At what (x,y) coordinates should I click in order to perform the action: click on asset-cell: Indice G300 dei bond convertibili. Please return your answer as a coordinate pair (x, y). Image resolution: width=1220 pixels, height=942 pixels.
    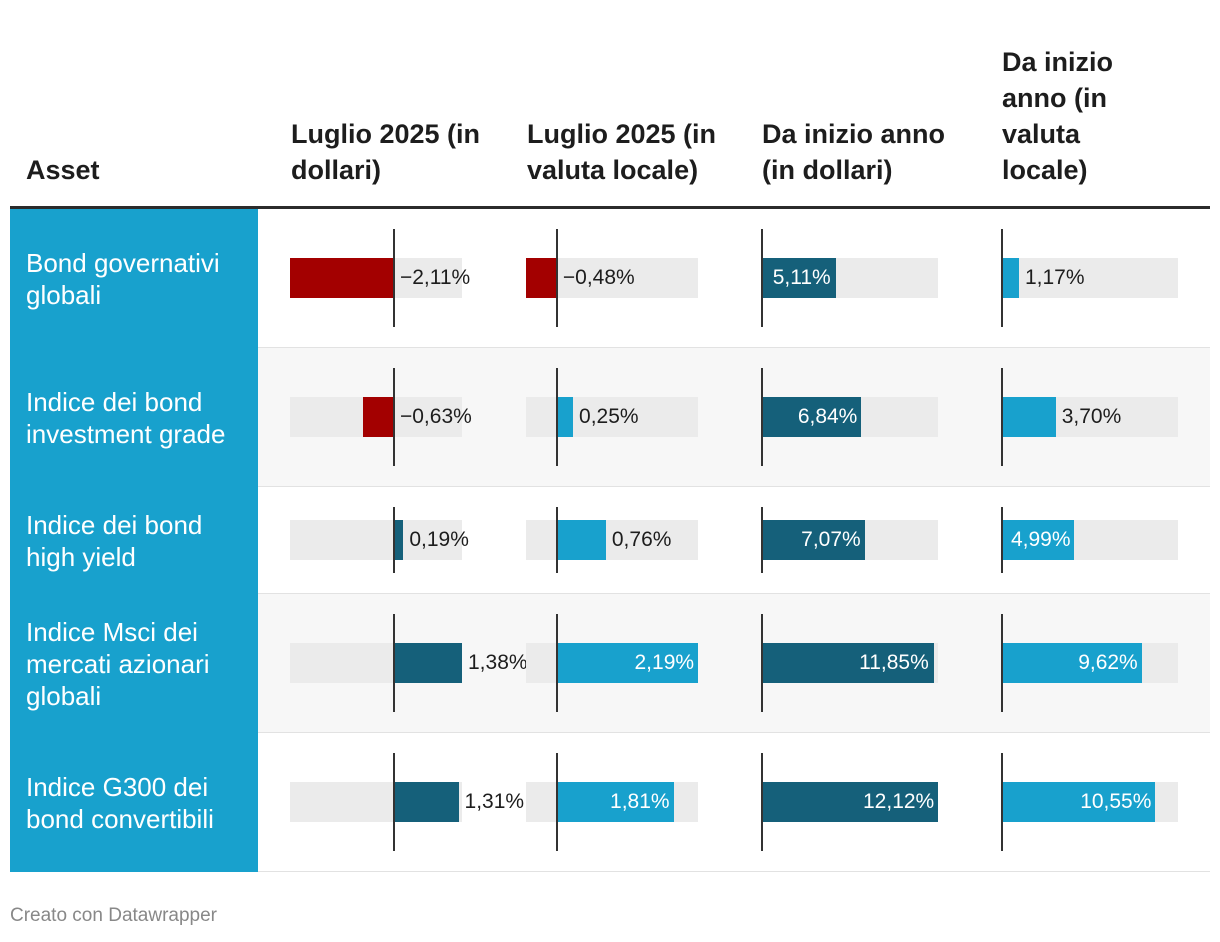
    Looking at the image, I should click on (134, 802).